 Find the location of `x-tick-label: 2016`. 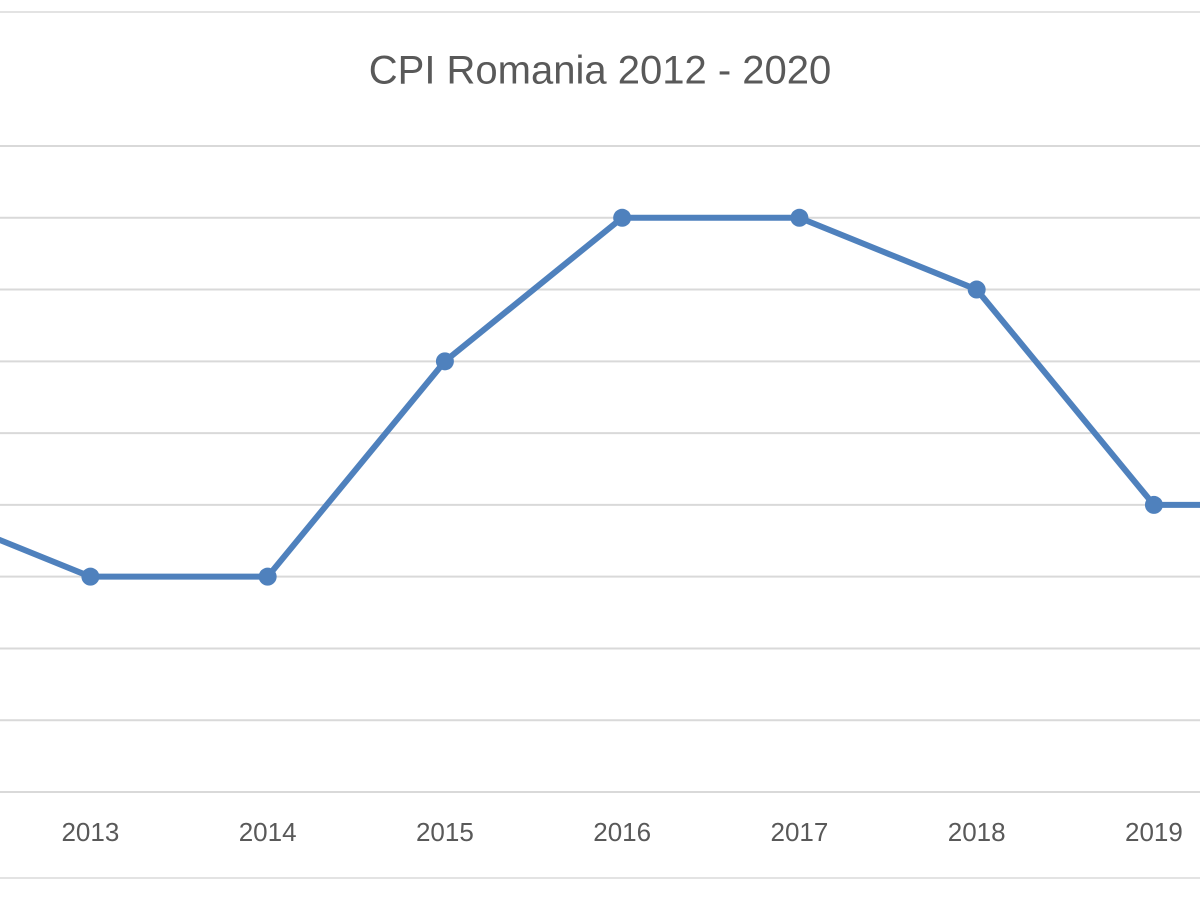

x-tick-label: 2016 is located at coordinates (622, 832).